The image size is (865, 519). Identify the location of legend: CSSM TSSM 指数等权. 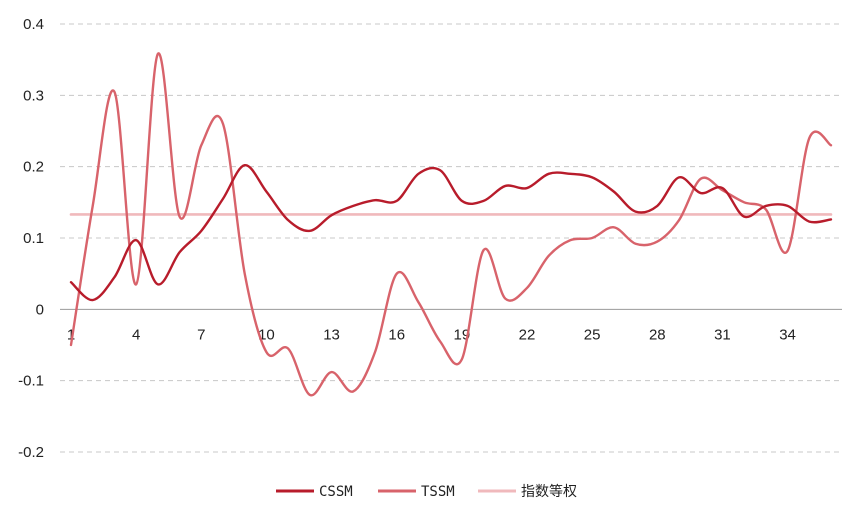
(426, 491).